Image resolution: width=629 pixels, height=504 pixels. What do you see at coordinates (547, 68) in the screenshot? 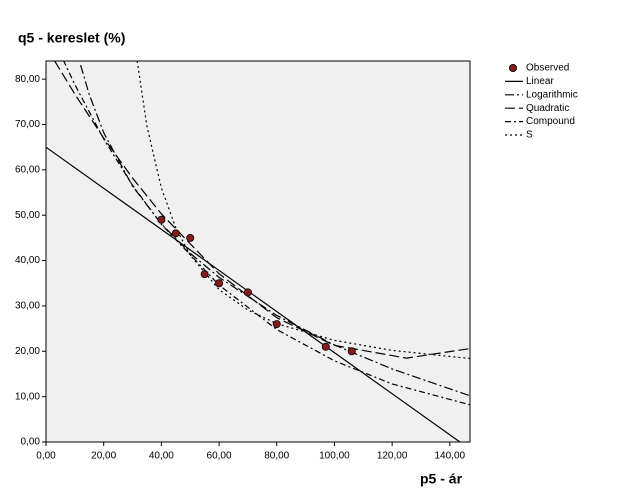
I see `legend-label: Observed` at bounding box center [547, 68].